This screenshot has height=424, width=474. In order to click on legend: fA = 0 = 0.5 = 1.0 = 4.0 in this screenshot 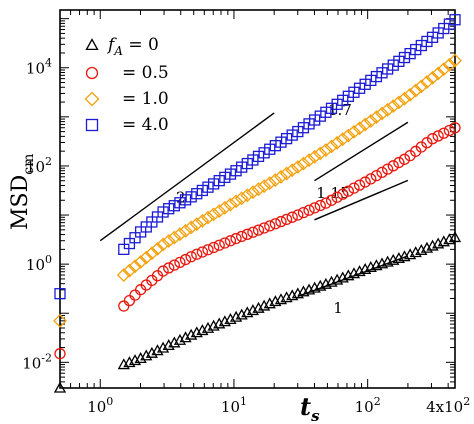, I will do `click(126, 85)`.